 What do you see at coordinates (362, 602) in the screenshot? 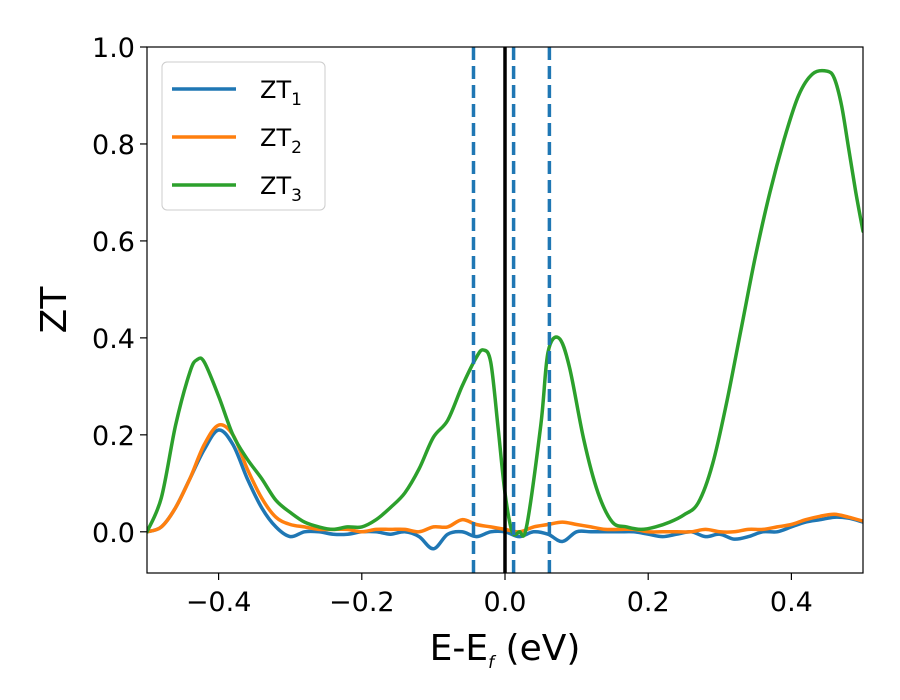
I see `x-tick-label: −0.2` at bounding box center [362, 602].